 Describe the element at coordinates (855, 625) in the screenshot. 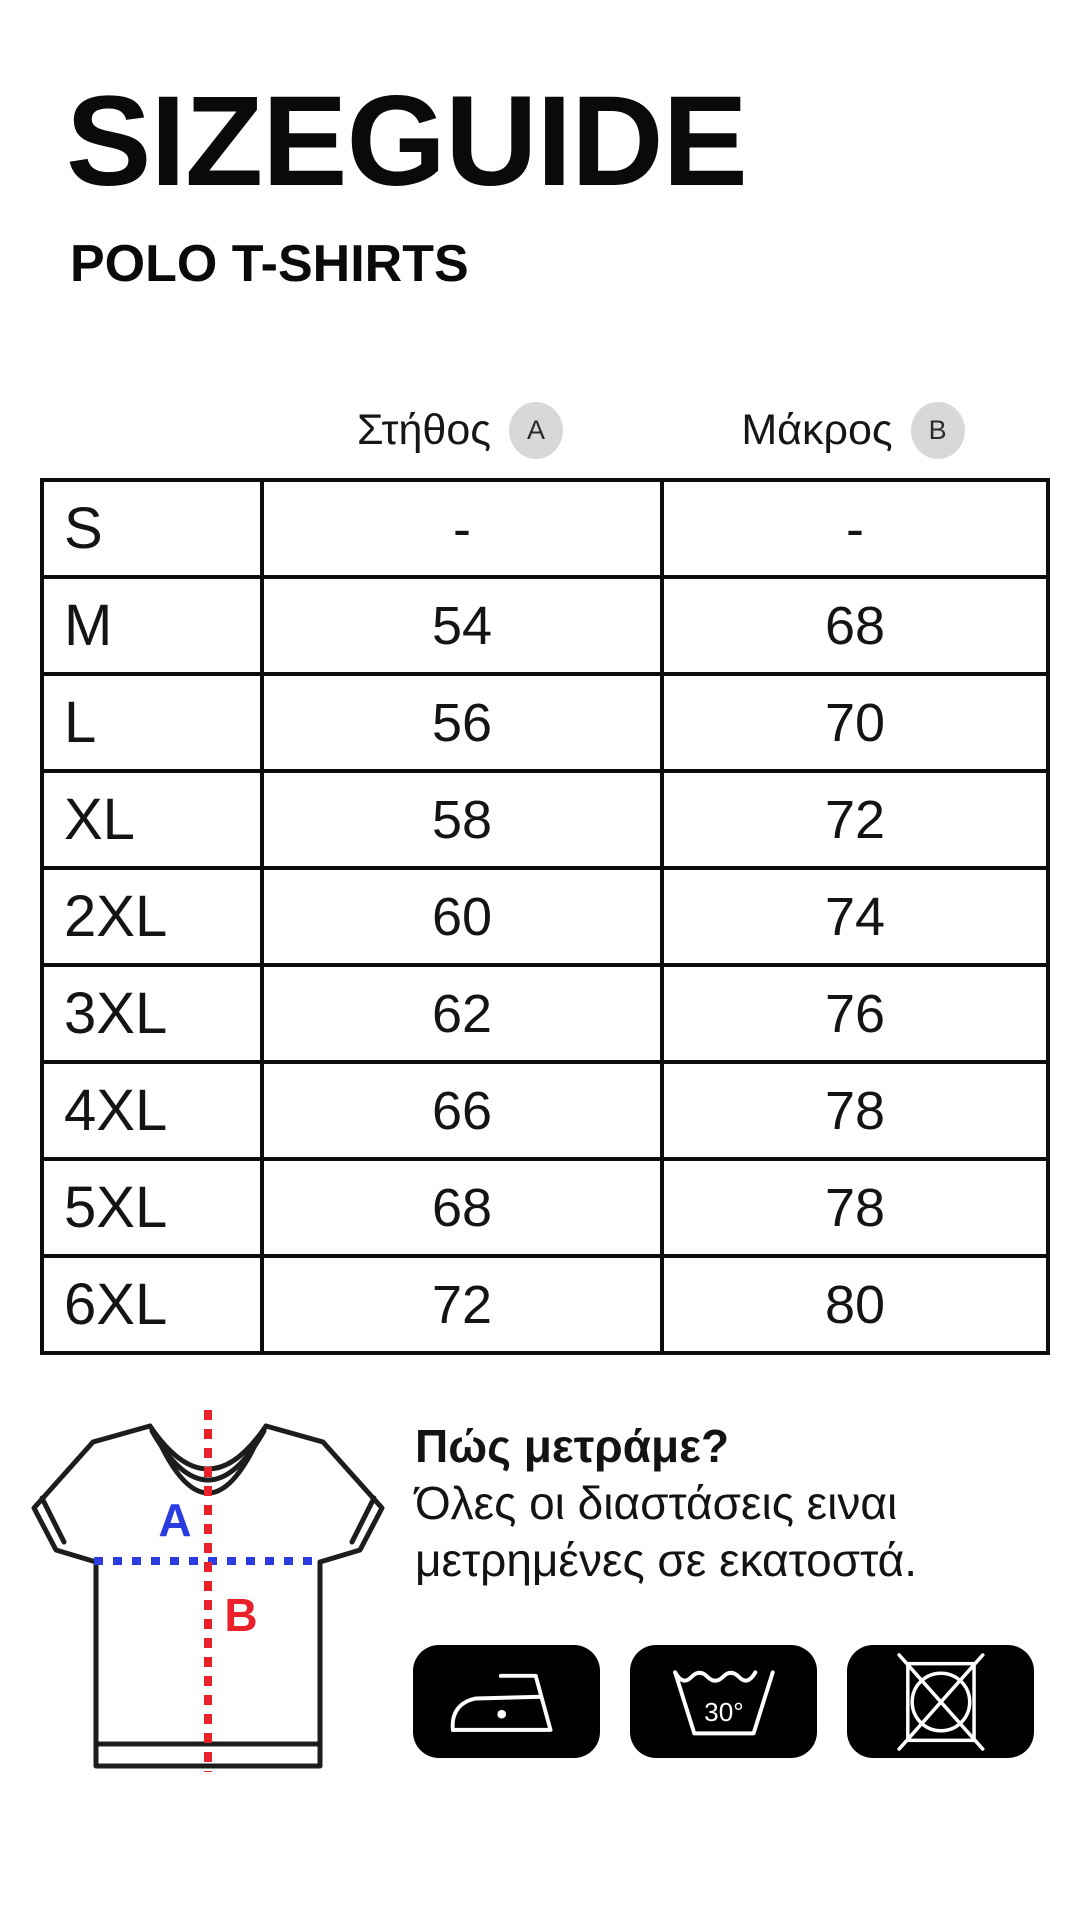

I see `length-cell: 68` at that location.